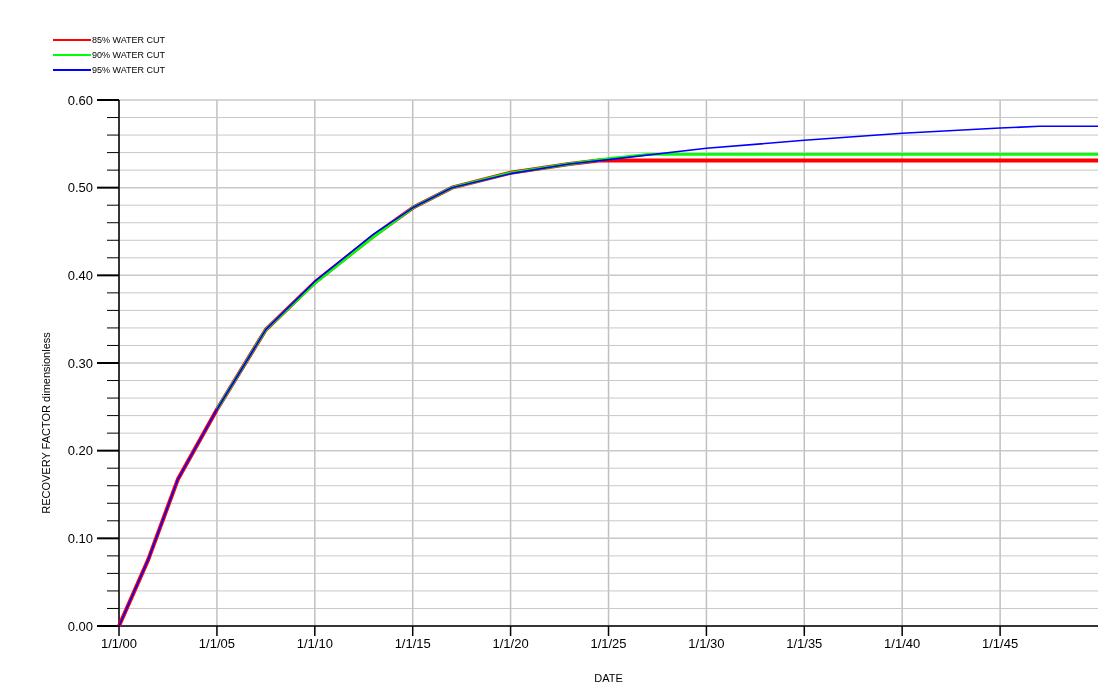 The image size is (1107, 697). What do you see at coordinates (129, 55) in the screenshot?
I see `legend-label: 90% WATER CUT` at bounding box center [129, 55].